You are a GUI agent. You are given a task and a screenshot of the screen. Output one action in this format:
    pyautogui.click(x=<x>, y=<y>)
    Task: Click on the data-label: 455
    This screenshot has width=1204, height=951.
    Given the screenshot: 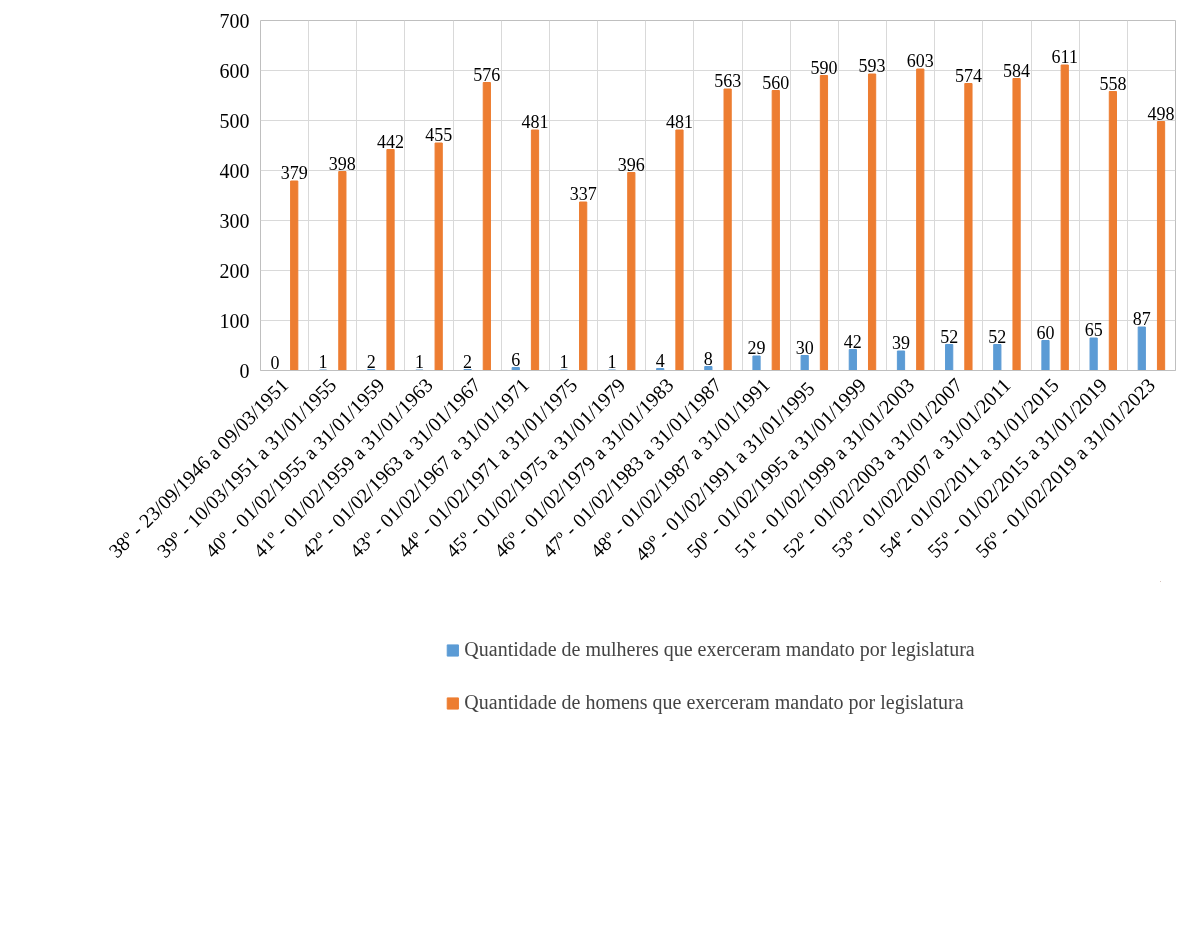 What is the action you would take?
    pyautogui.click(x=439, y=135)
    